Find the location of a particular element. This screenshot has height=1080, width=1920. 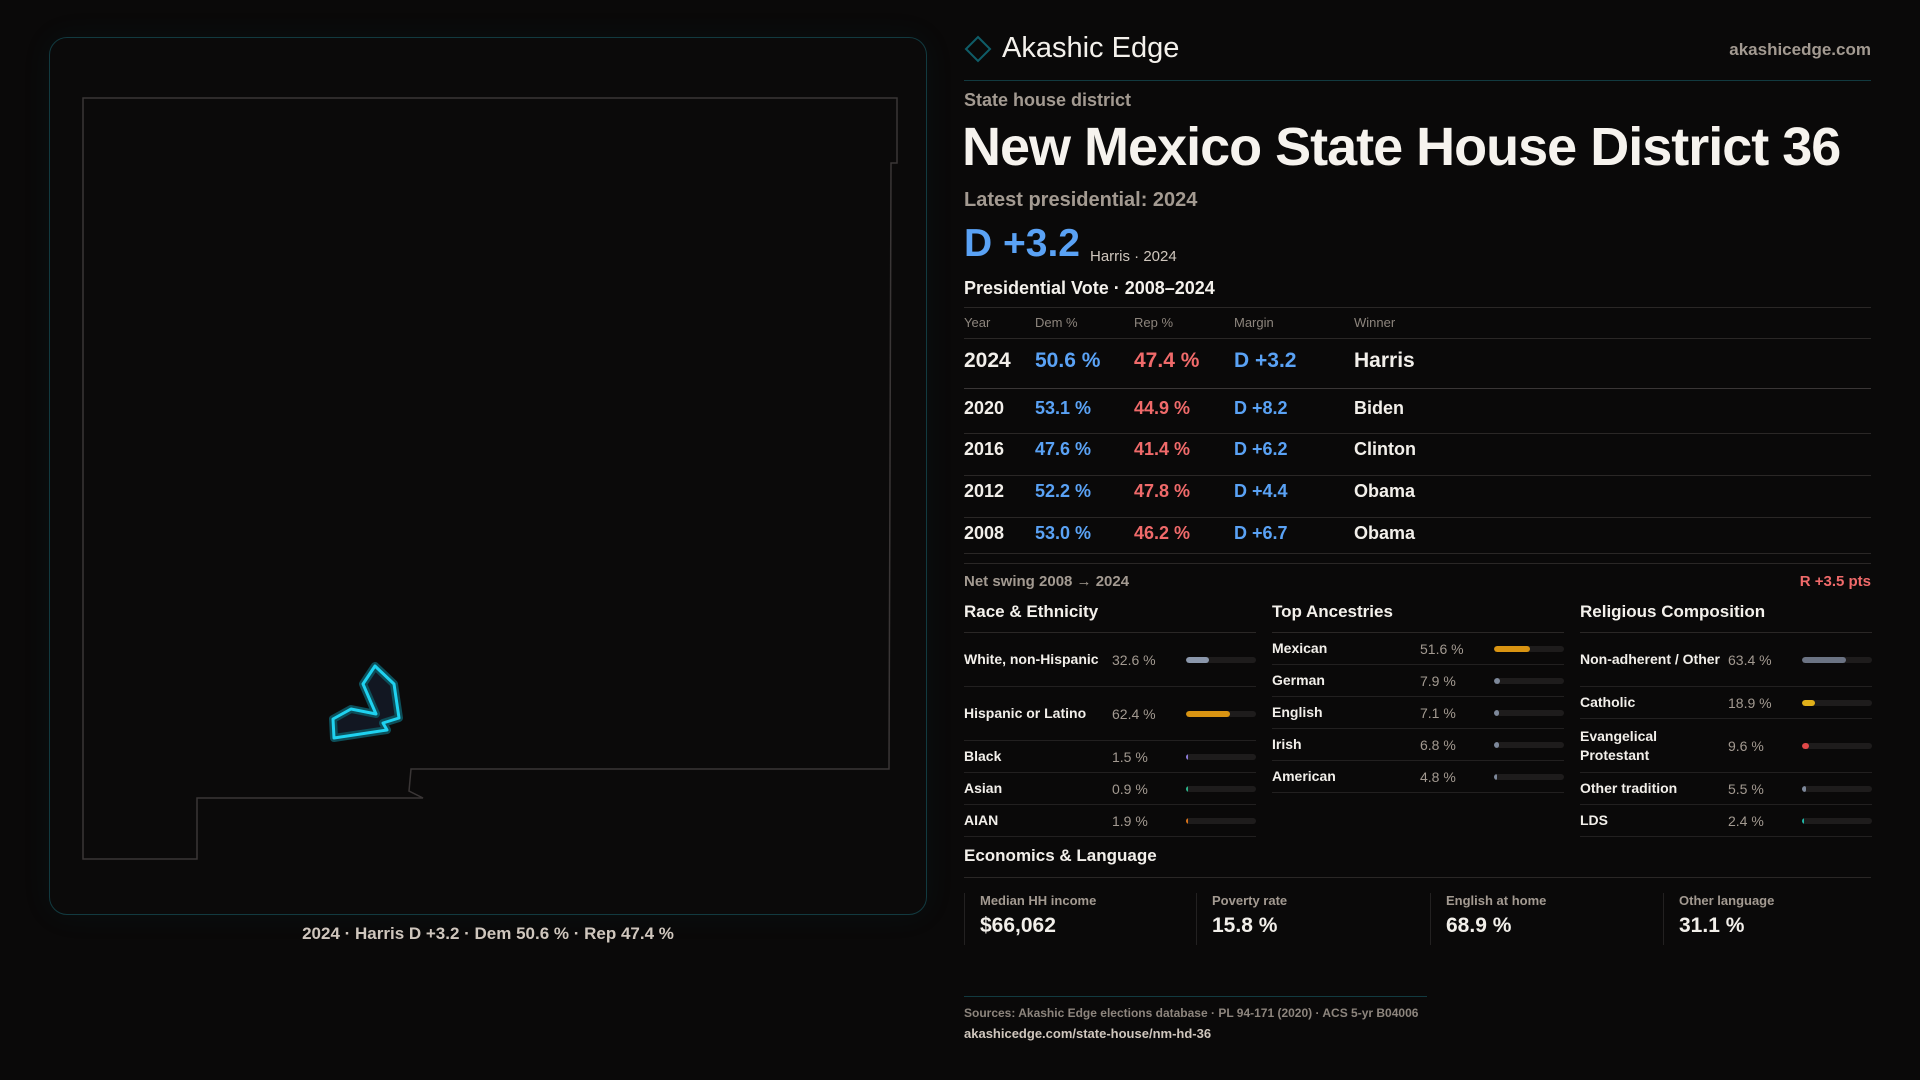

table-row: 2016 47.6 % 41.4 % D +6.2 Clinton is located at coordinates (1417, 454).